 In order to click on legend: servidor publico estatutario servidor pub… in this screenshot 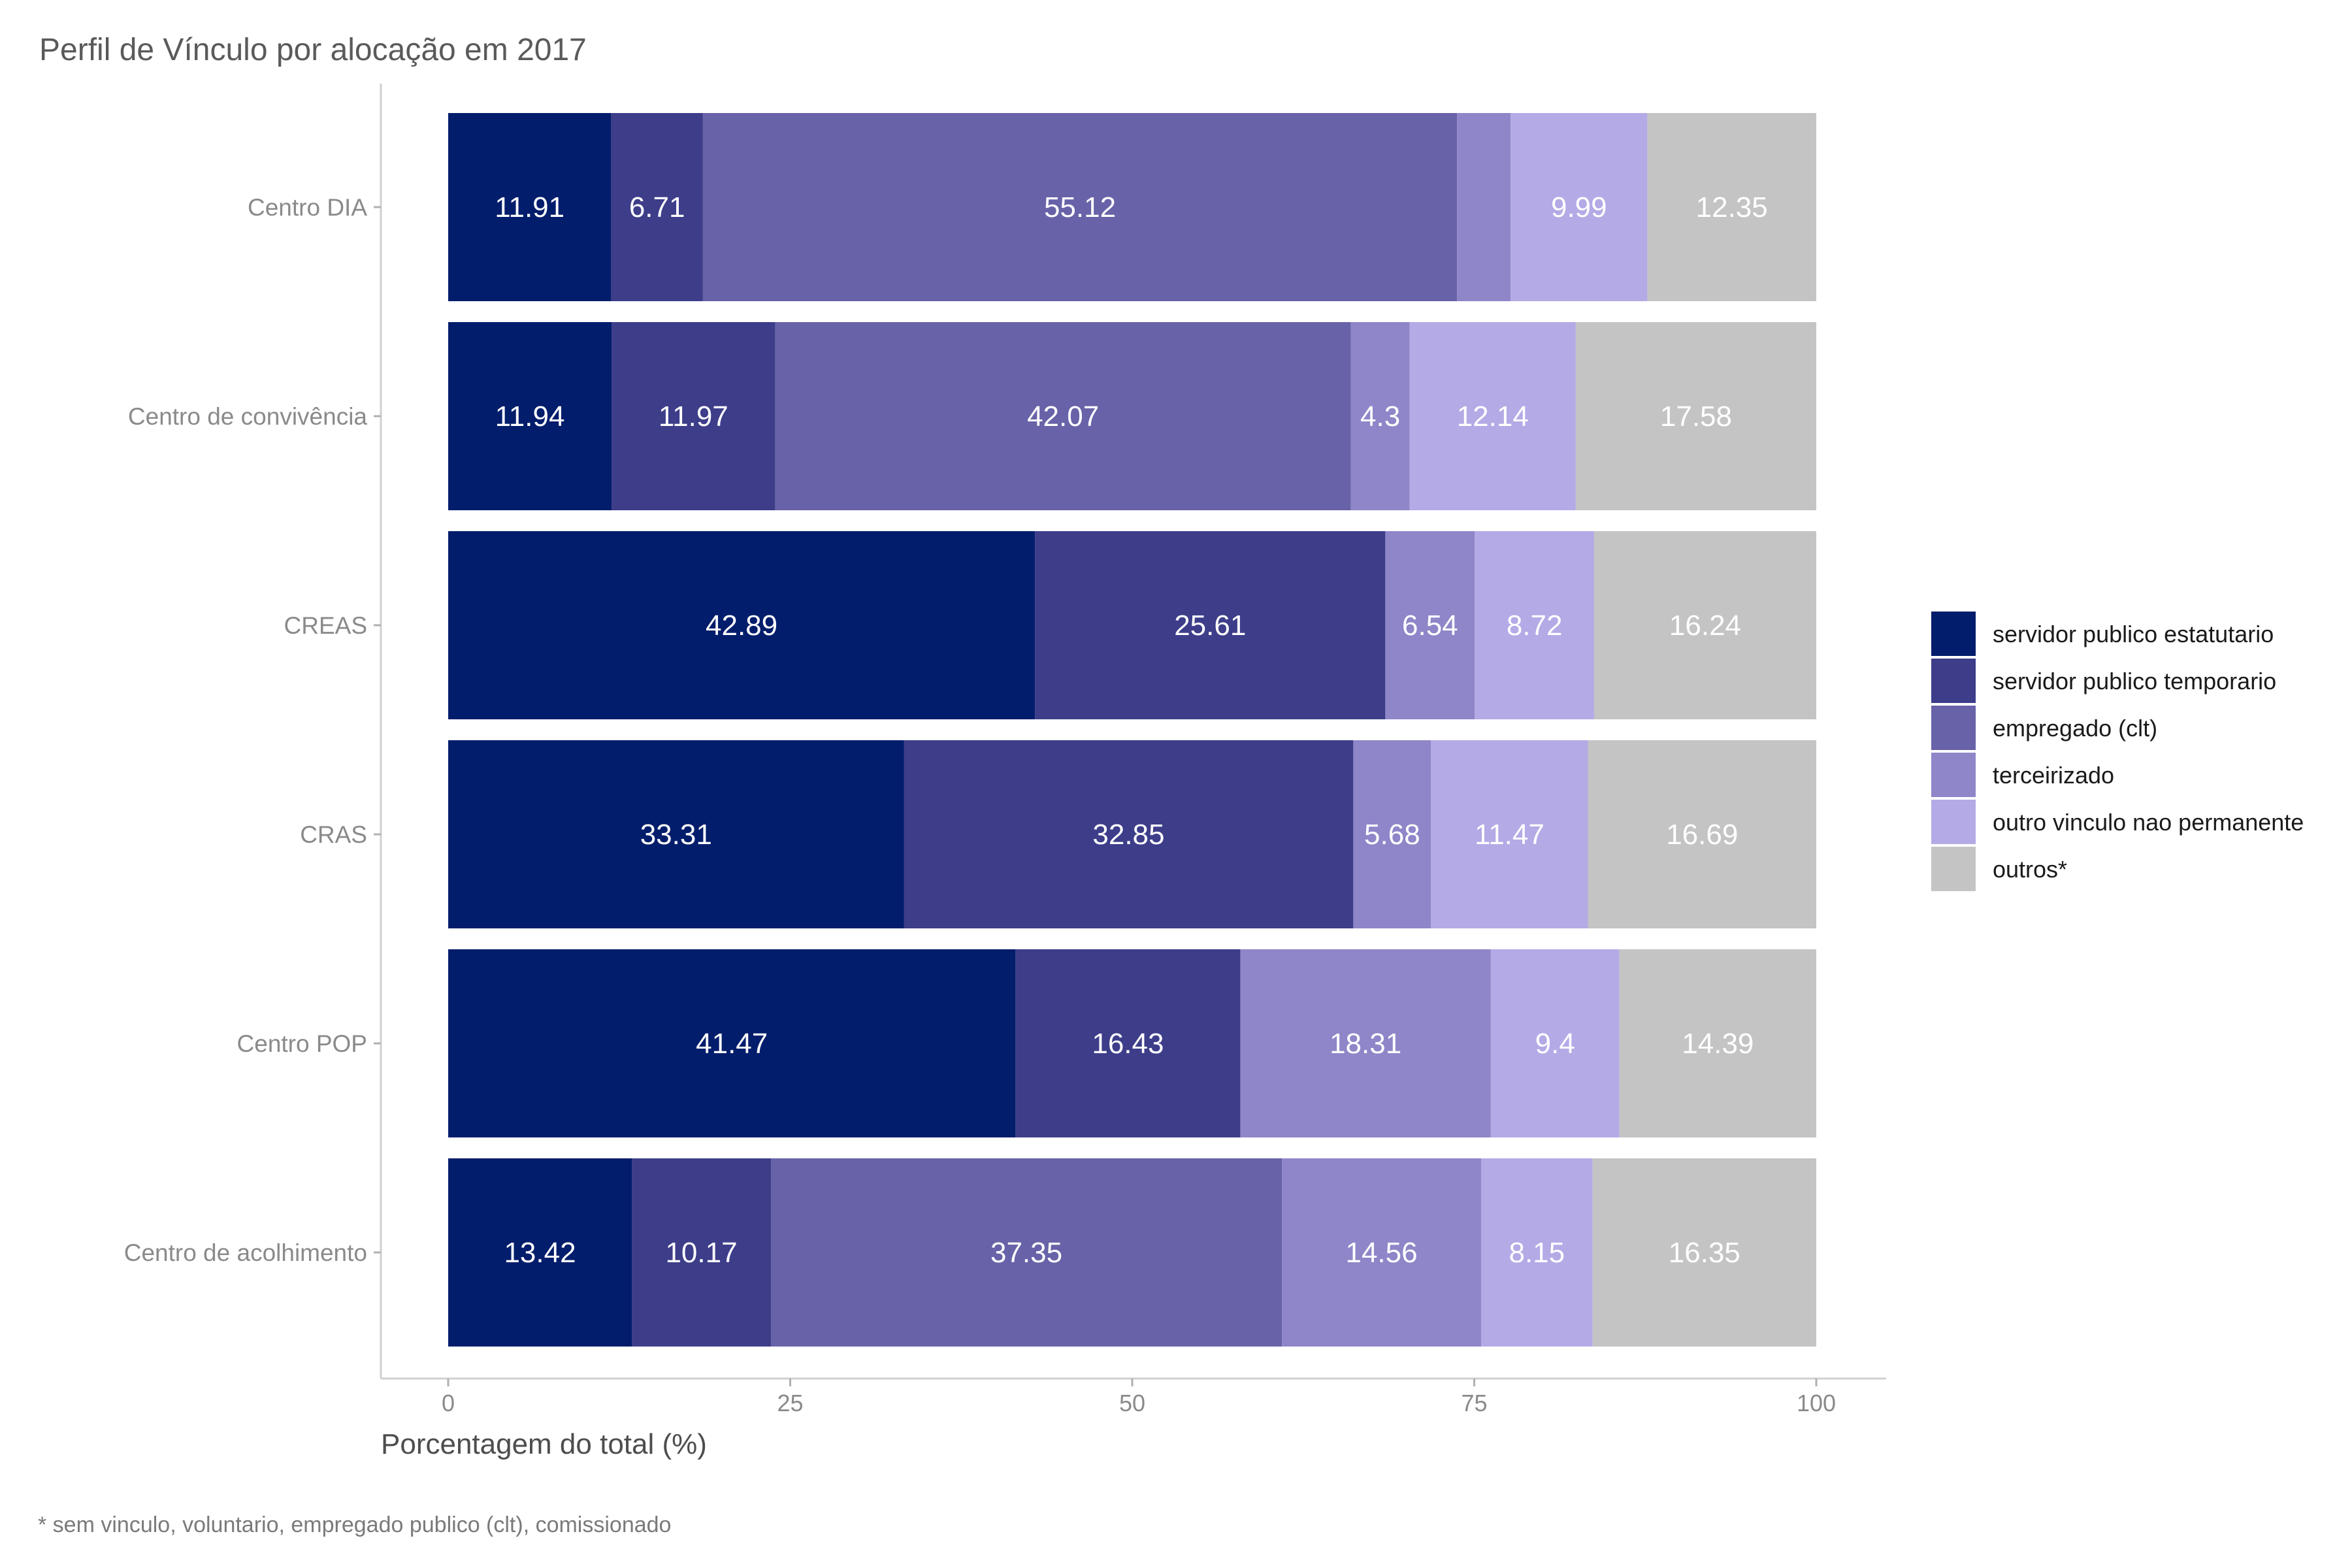, I will do `click(2117, 751)`.